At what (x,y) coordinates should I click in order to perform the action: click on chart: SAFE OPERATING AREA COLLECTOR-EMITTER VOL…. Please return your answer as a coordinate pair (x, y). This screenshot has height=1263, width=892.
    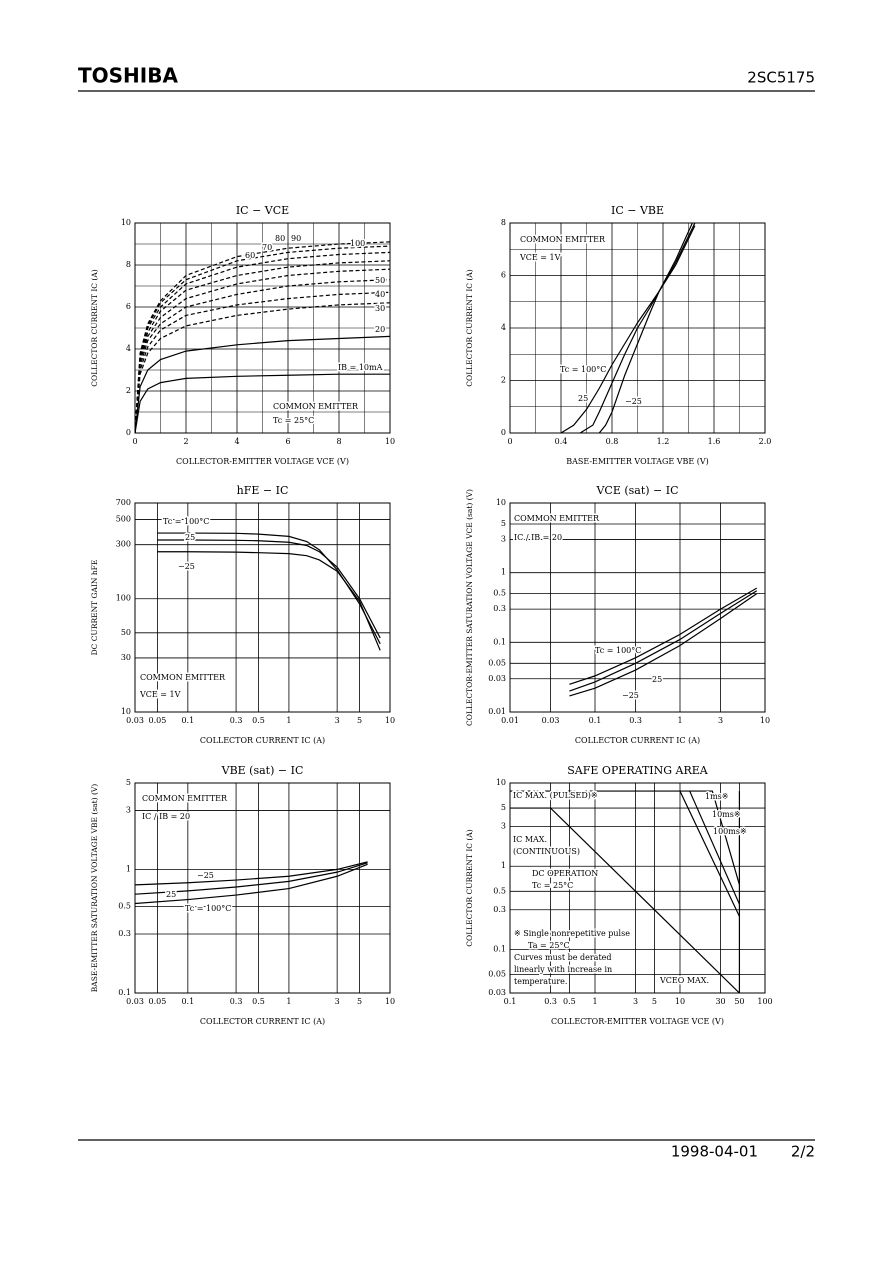
    Looking at the image, I should click on (619, 895).